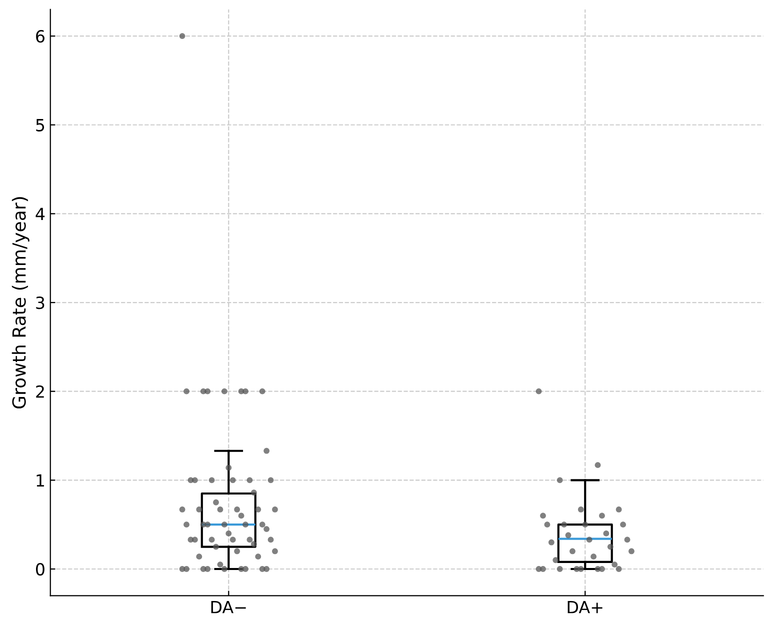 The image size is (775, 627). Describe the element at coordinates (40, 125) in the screenshot. I see `y-tick-label: 5` at that location.